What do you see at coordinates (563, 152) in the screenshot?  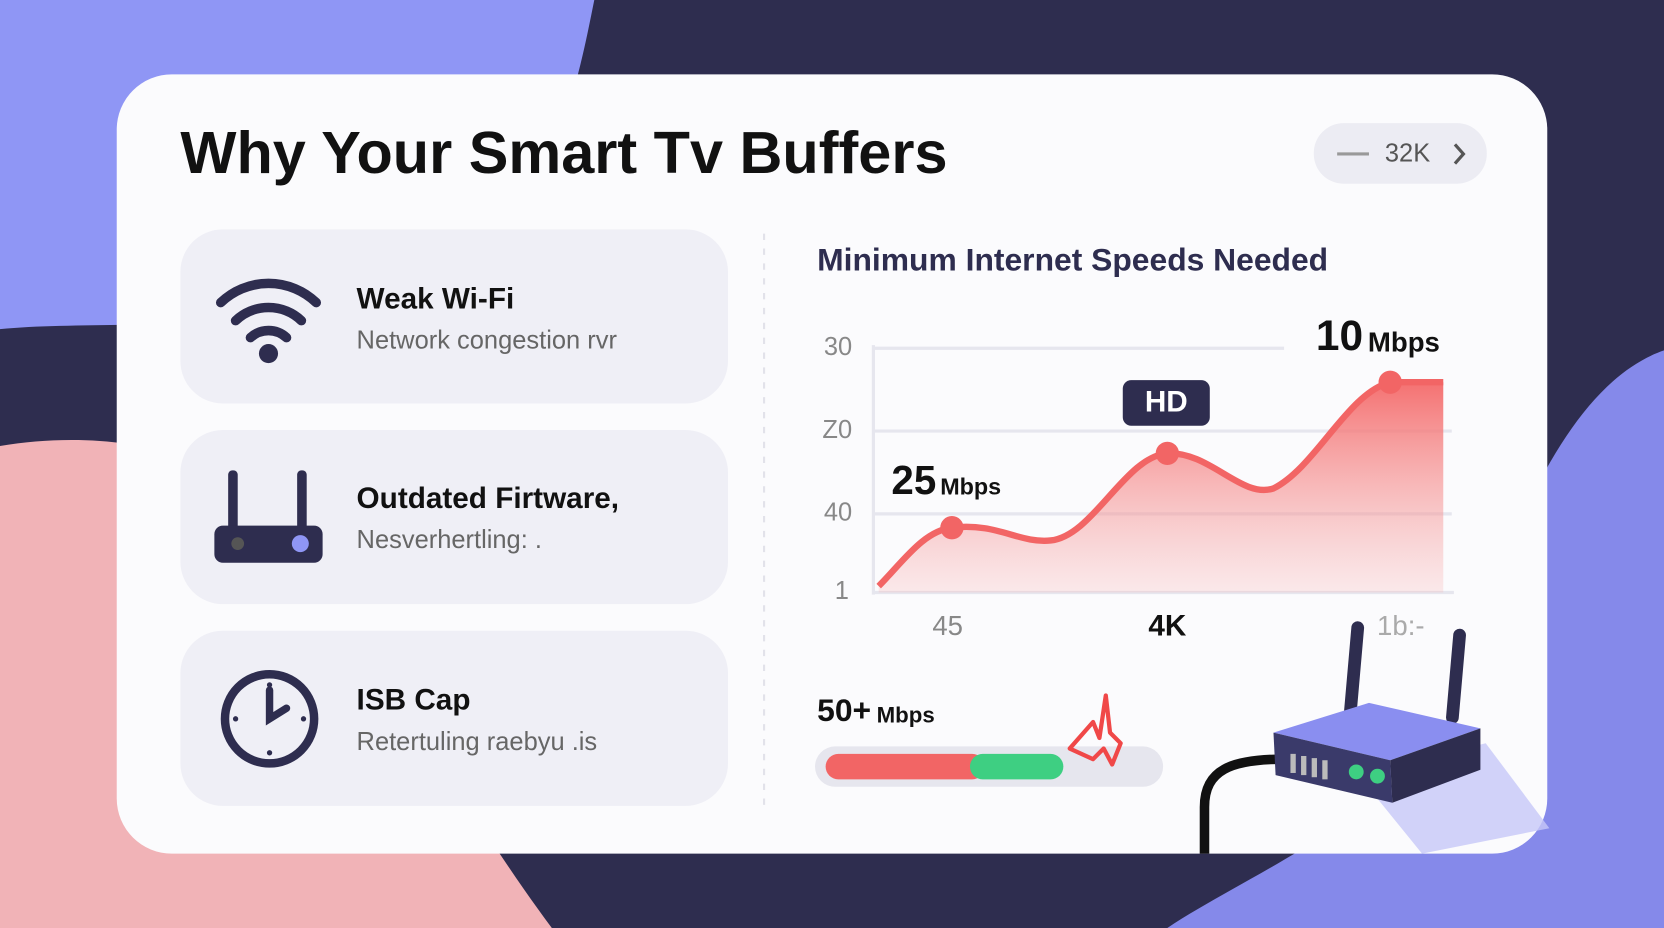 I see `title: Why Your Smart Tv Buffers` at bounding box center [563, 152].